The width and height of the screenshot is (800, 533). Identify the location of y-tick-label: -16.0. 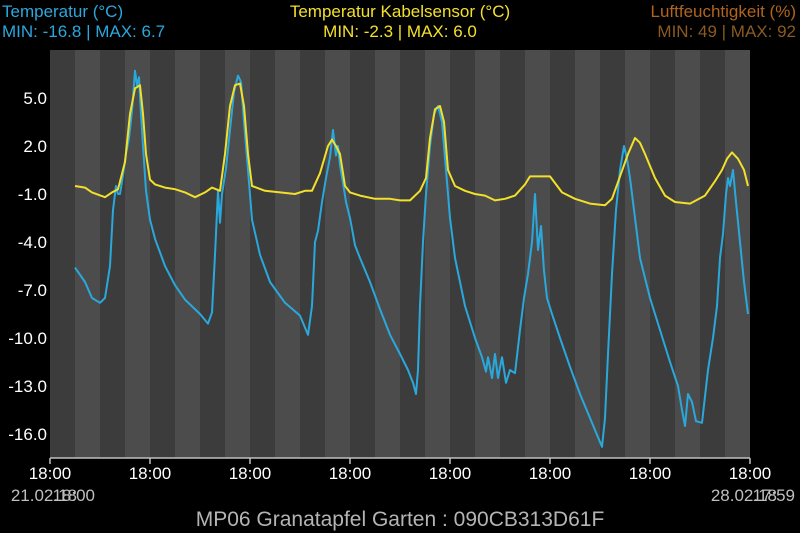
(27, 434).